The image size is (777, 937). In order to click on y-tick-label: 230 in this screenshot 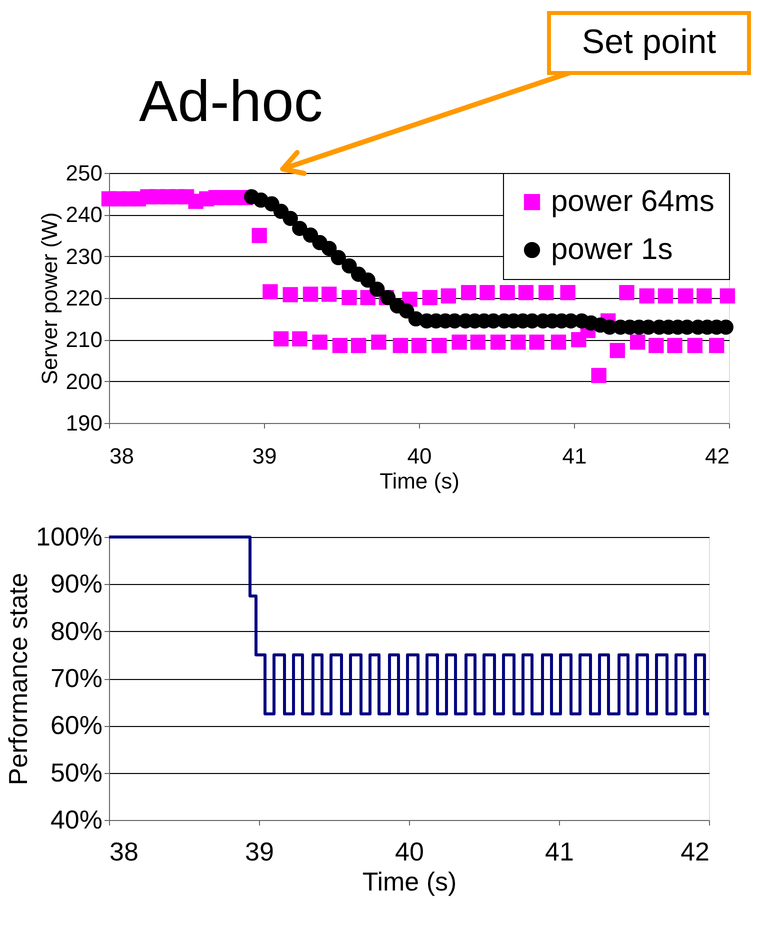, I will do `click(84, 256)`.